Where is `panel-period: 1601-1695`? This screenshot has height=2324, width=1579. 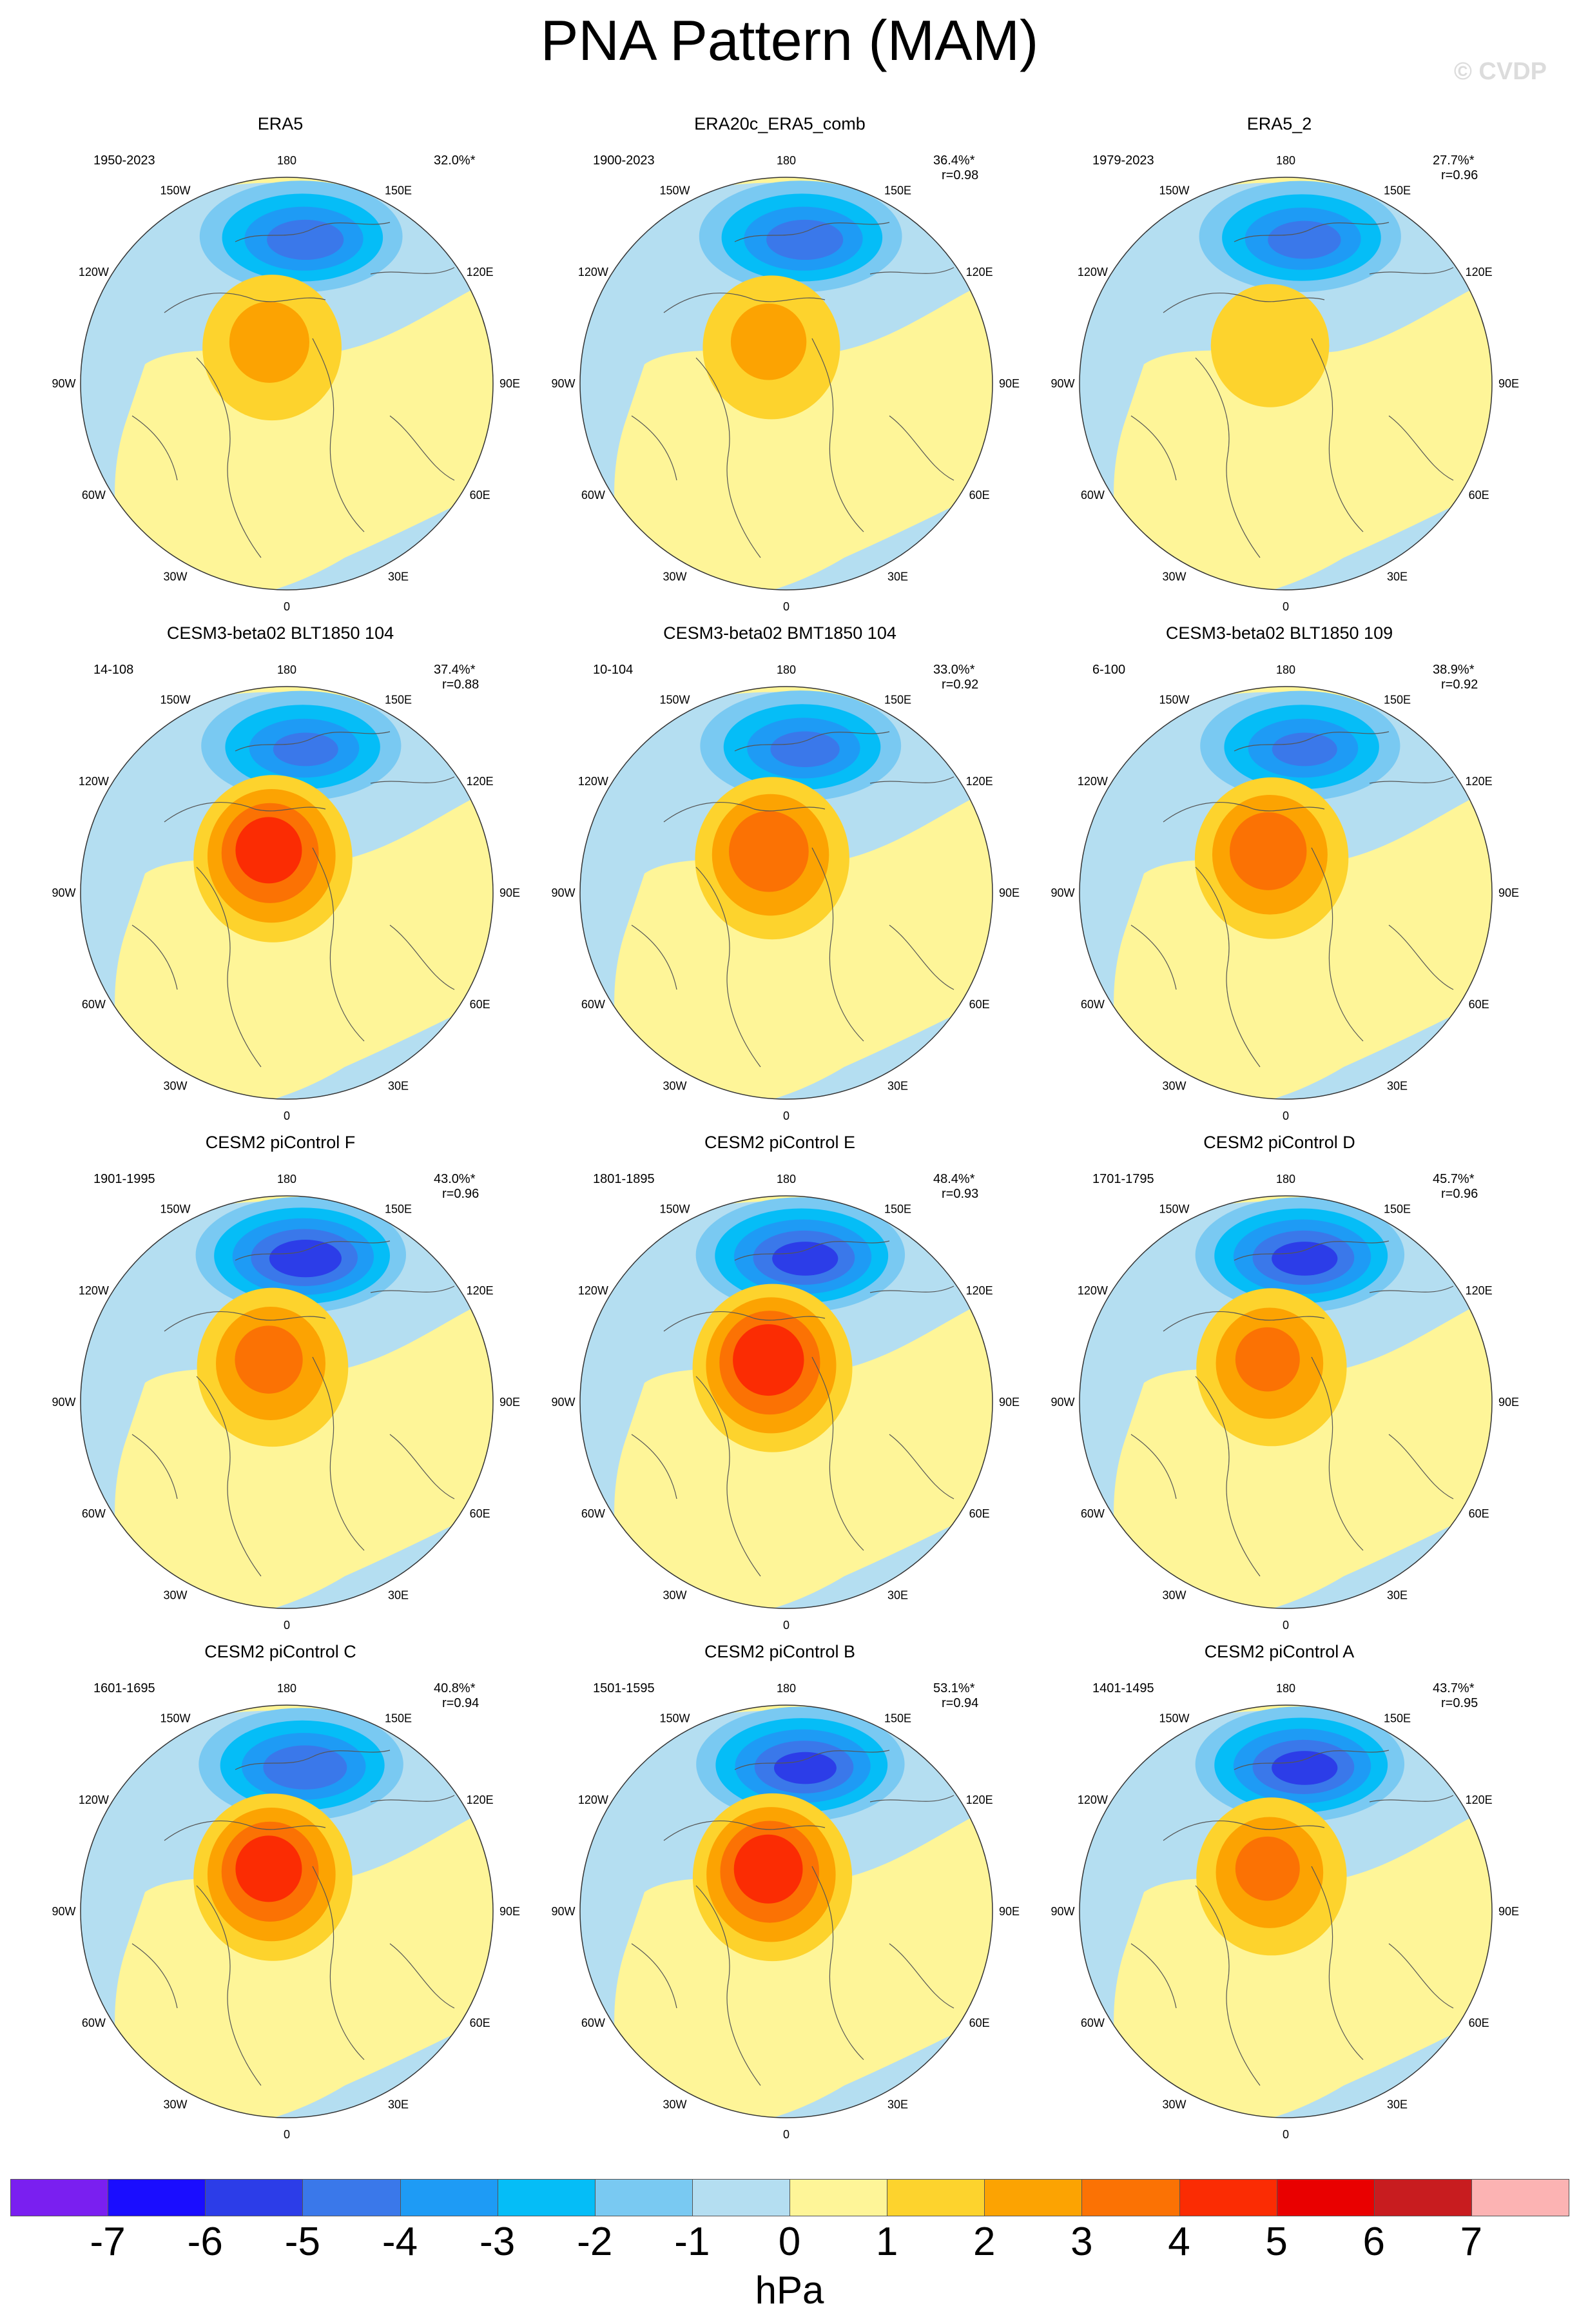 panel-period: 1601-1695 is located at coordinates (124, 1688).